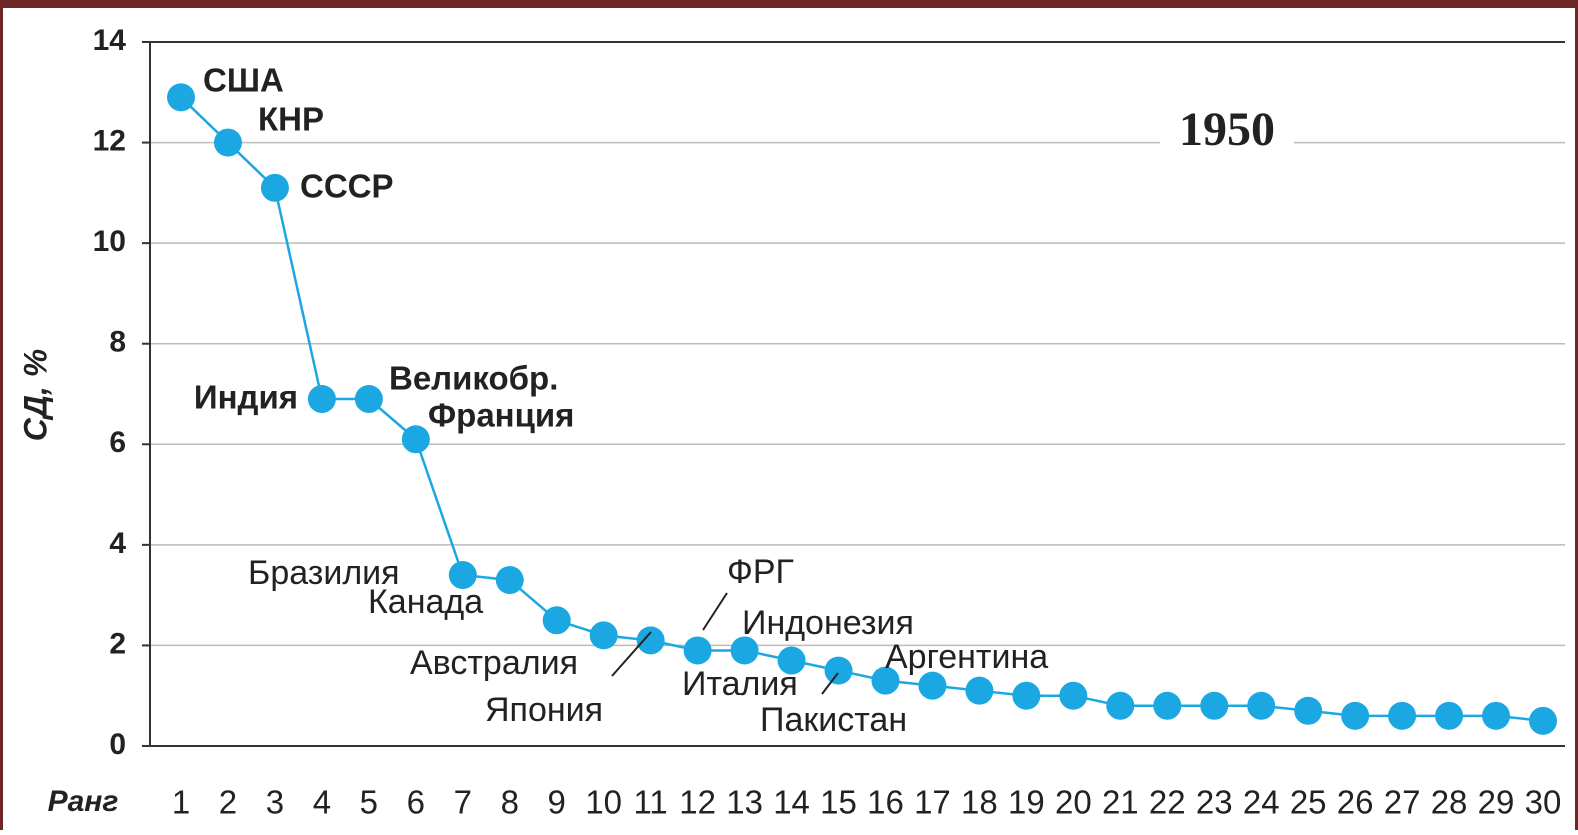 Image resolution: width=1578 pixels, height=835 pixels. I want to click on x-tick-label: 13, so click(744, 802).